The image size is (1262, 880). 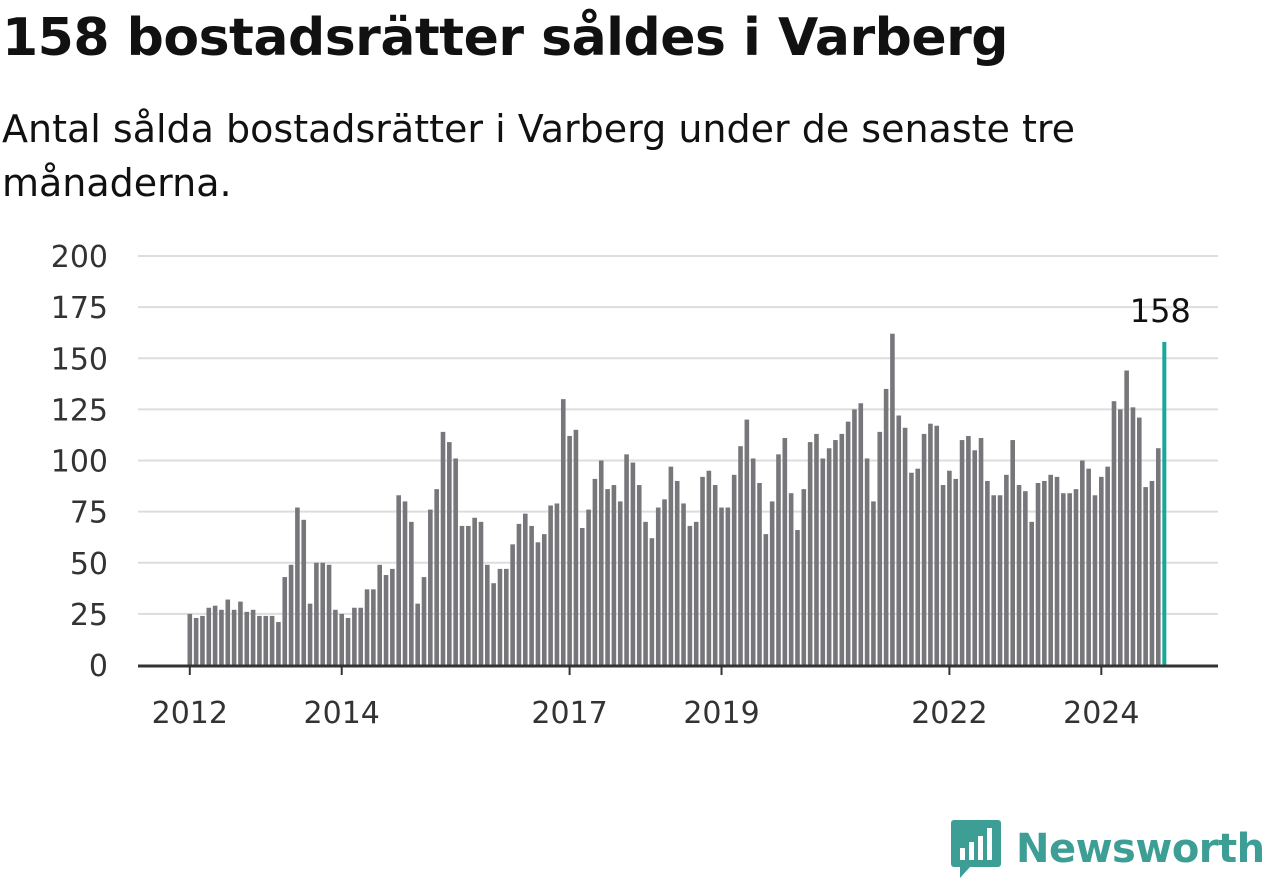 I want to click on y-tick-label: 175, so click(x=79, y=308).